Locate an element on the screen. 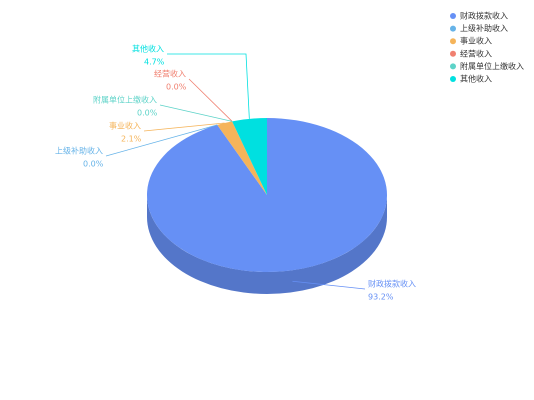 This screenshot has width=534, height=400. legend-label: 上级补助收入 is located at coordinates (484, 28).